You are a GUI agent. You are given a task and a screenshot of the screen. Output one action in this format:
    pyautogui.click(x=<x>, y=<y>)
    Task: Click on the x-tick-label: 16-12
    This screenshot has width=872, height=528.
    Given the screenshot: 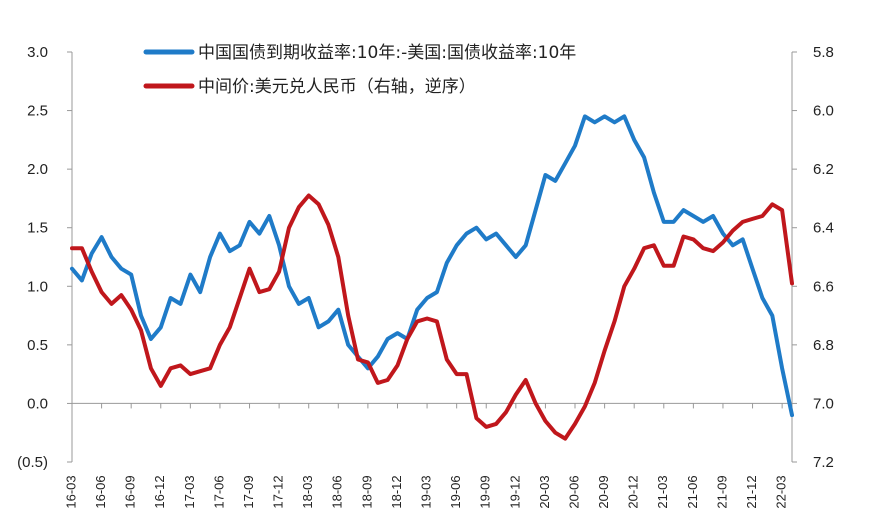 What is the action you would take?
    pyautogui.click(x=159, y=491)
    